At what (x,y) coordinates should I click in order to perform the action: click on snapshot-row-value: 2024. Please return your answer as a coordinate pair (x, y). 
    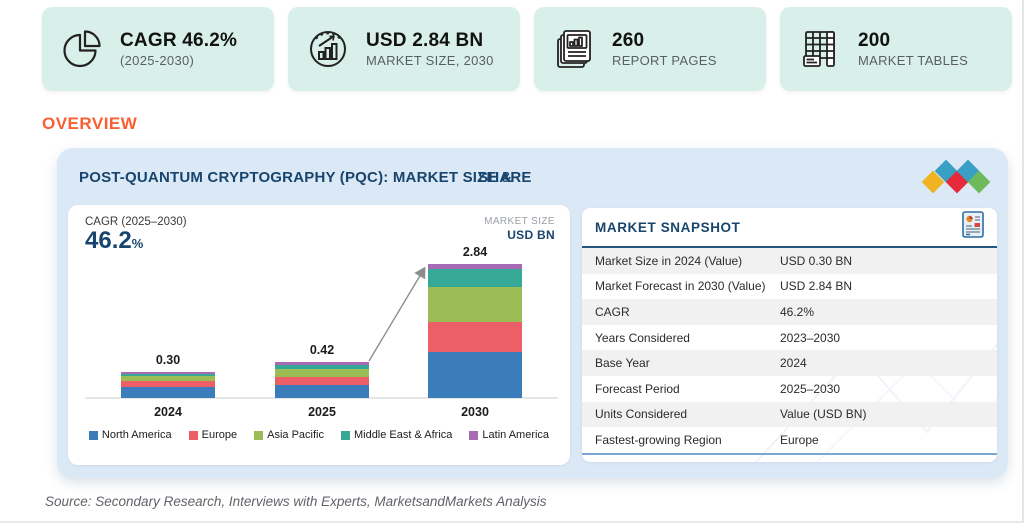
    Looking at the image, I should click on (793, 363).